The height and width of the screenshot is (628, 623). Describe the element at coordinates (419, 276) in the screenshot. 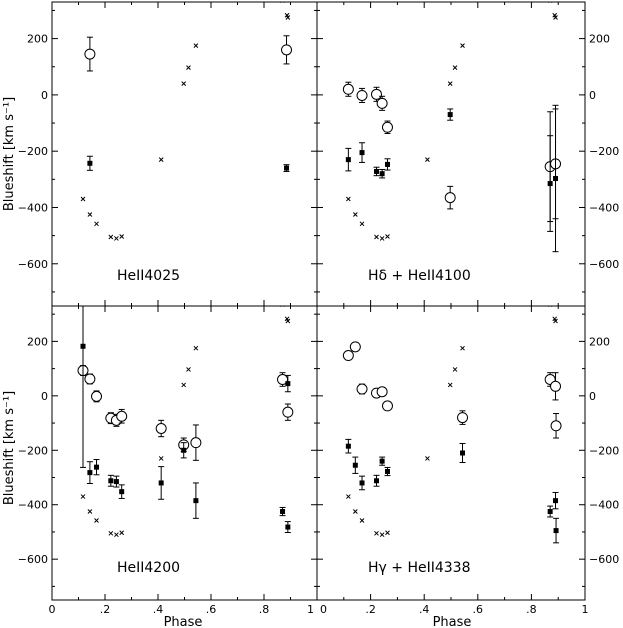

I see `panel-label-hdelta-heii4100: Hδ + HeII4100` at that location.